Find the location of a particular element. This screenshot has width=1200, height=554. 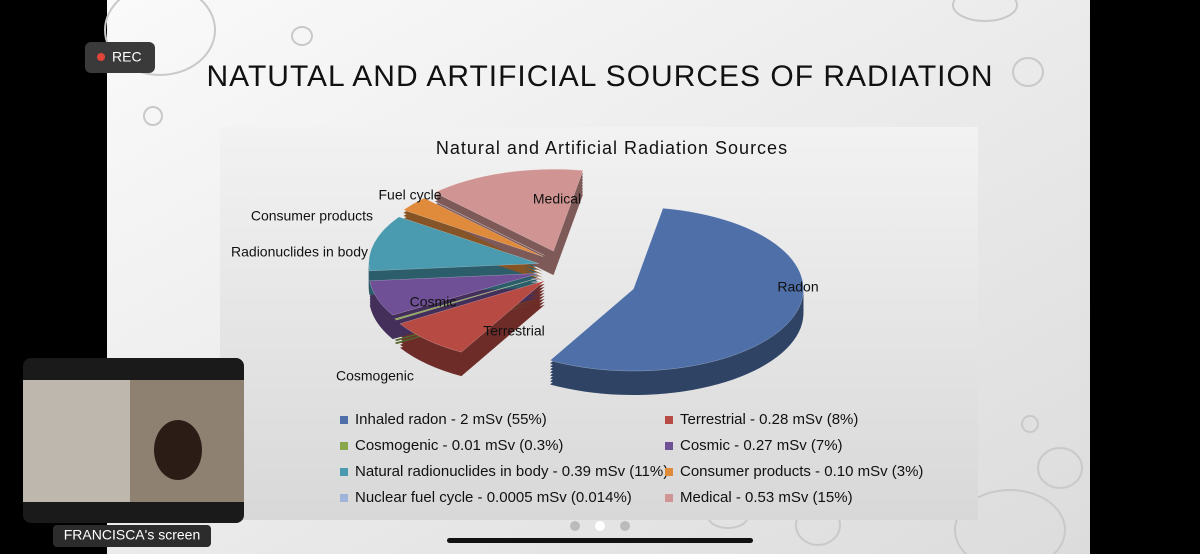

legend-label: Cosmogenic - 0.01 mSv (0.3%) is located at coordinates (459, 445).